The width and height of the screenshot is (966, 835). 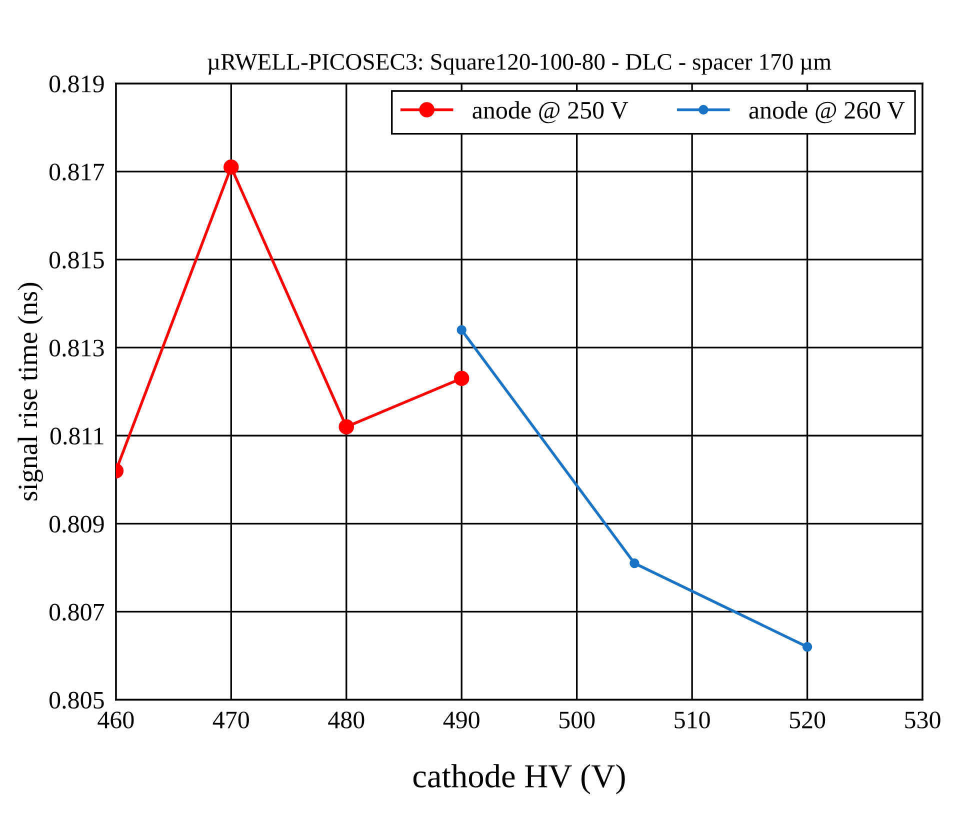 What do you see at coordinates (116, 720) in the screenshot?
I see `x-tick-label: 460` at bounding box center [116, 720].